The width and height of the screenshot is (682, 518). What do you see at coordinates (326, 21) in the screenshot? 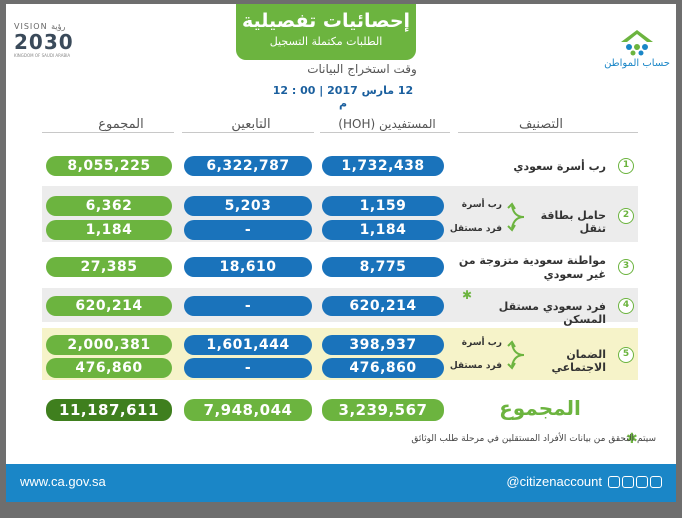
I see `page-title: إحصائيات تفصيلية` at bounding box center [326, 21].